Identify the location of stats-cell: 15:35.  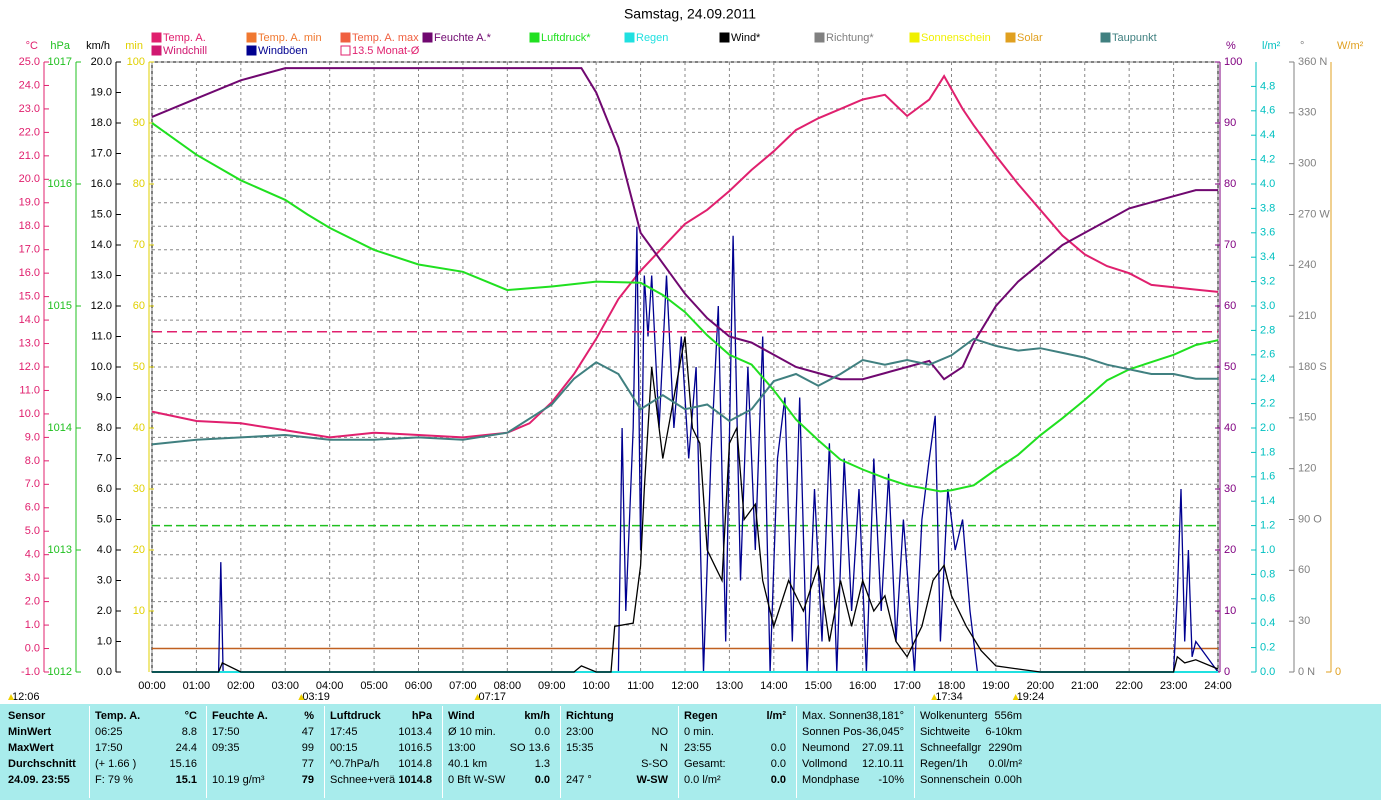
(580, 748).